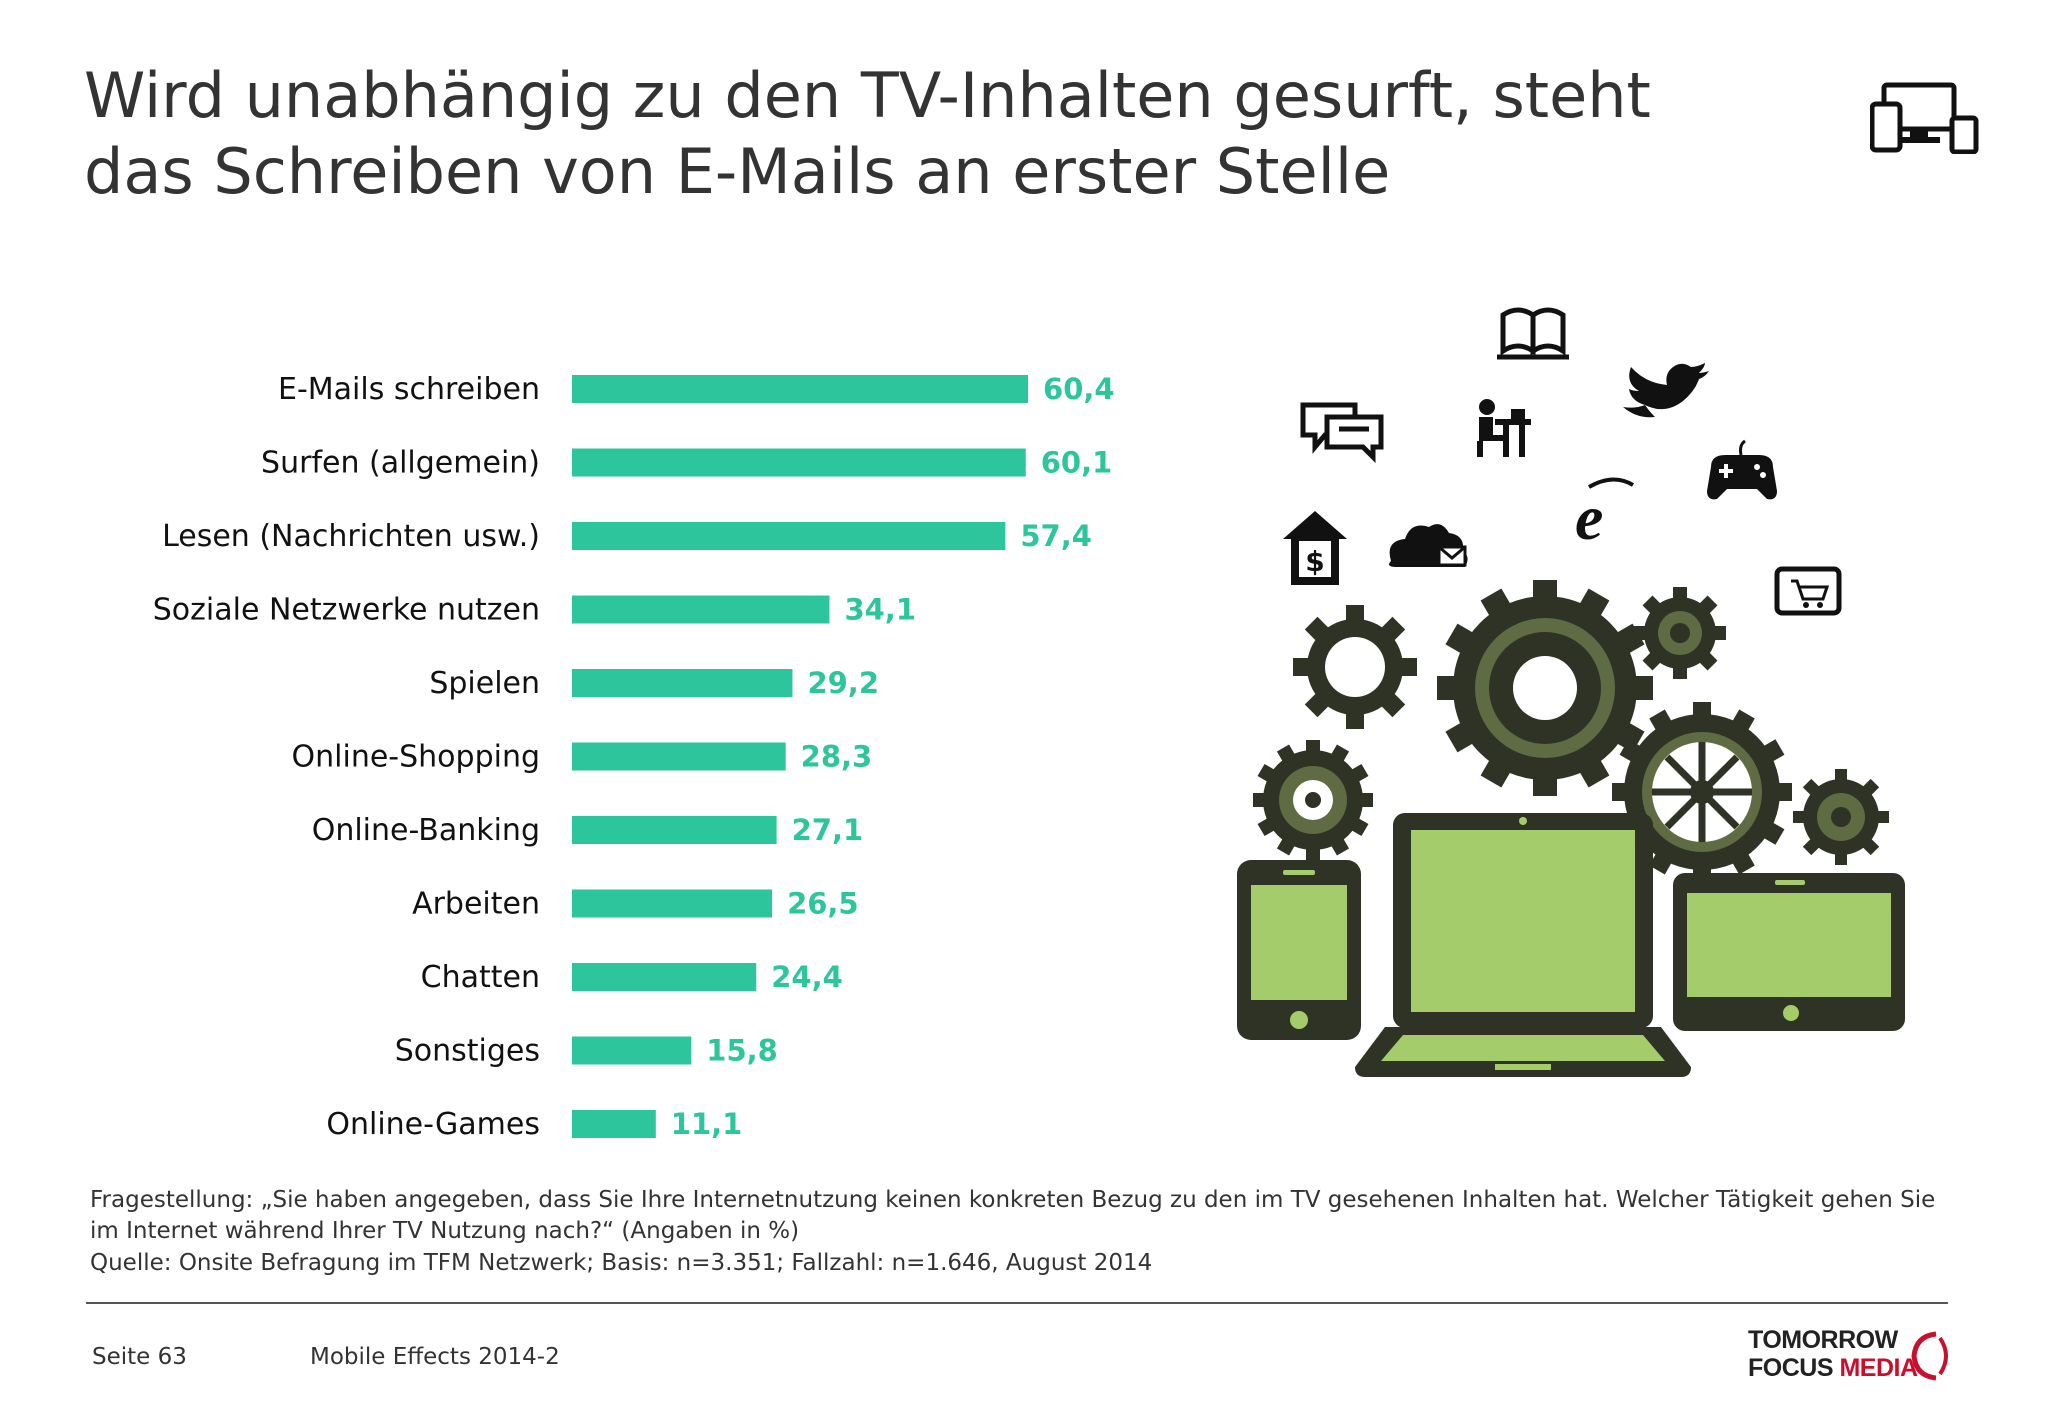 This screenshot has height=1418, width=2048. I want to click on cloud-mail-icon, so click(1428, 545).